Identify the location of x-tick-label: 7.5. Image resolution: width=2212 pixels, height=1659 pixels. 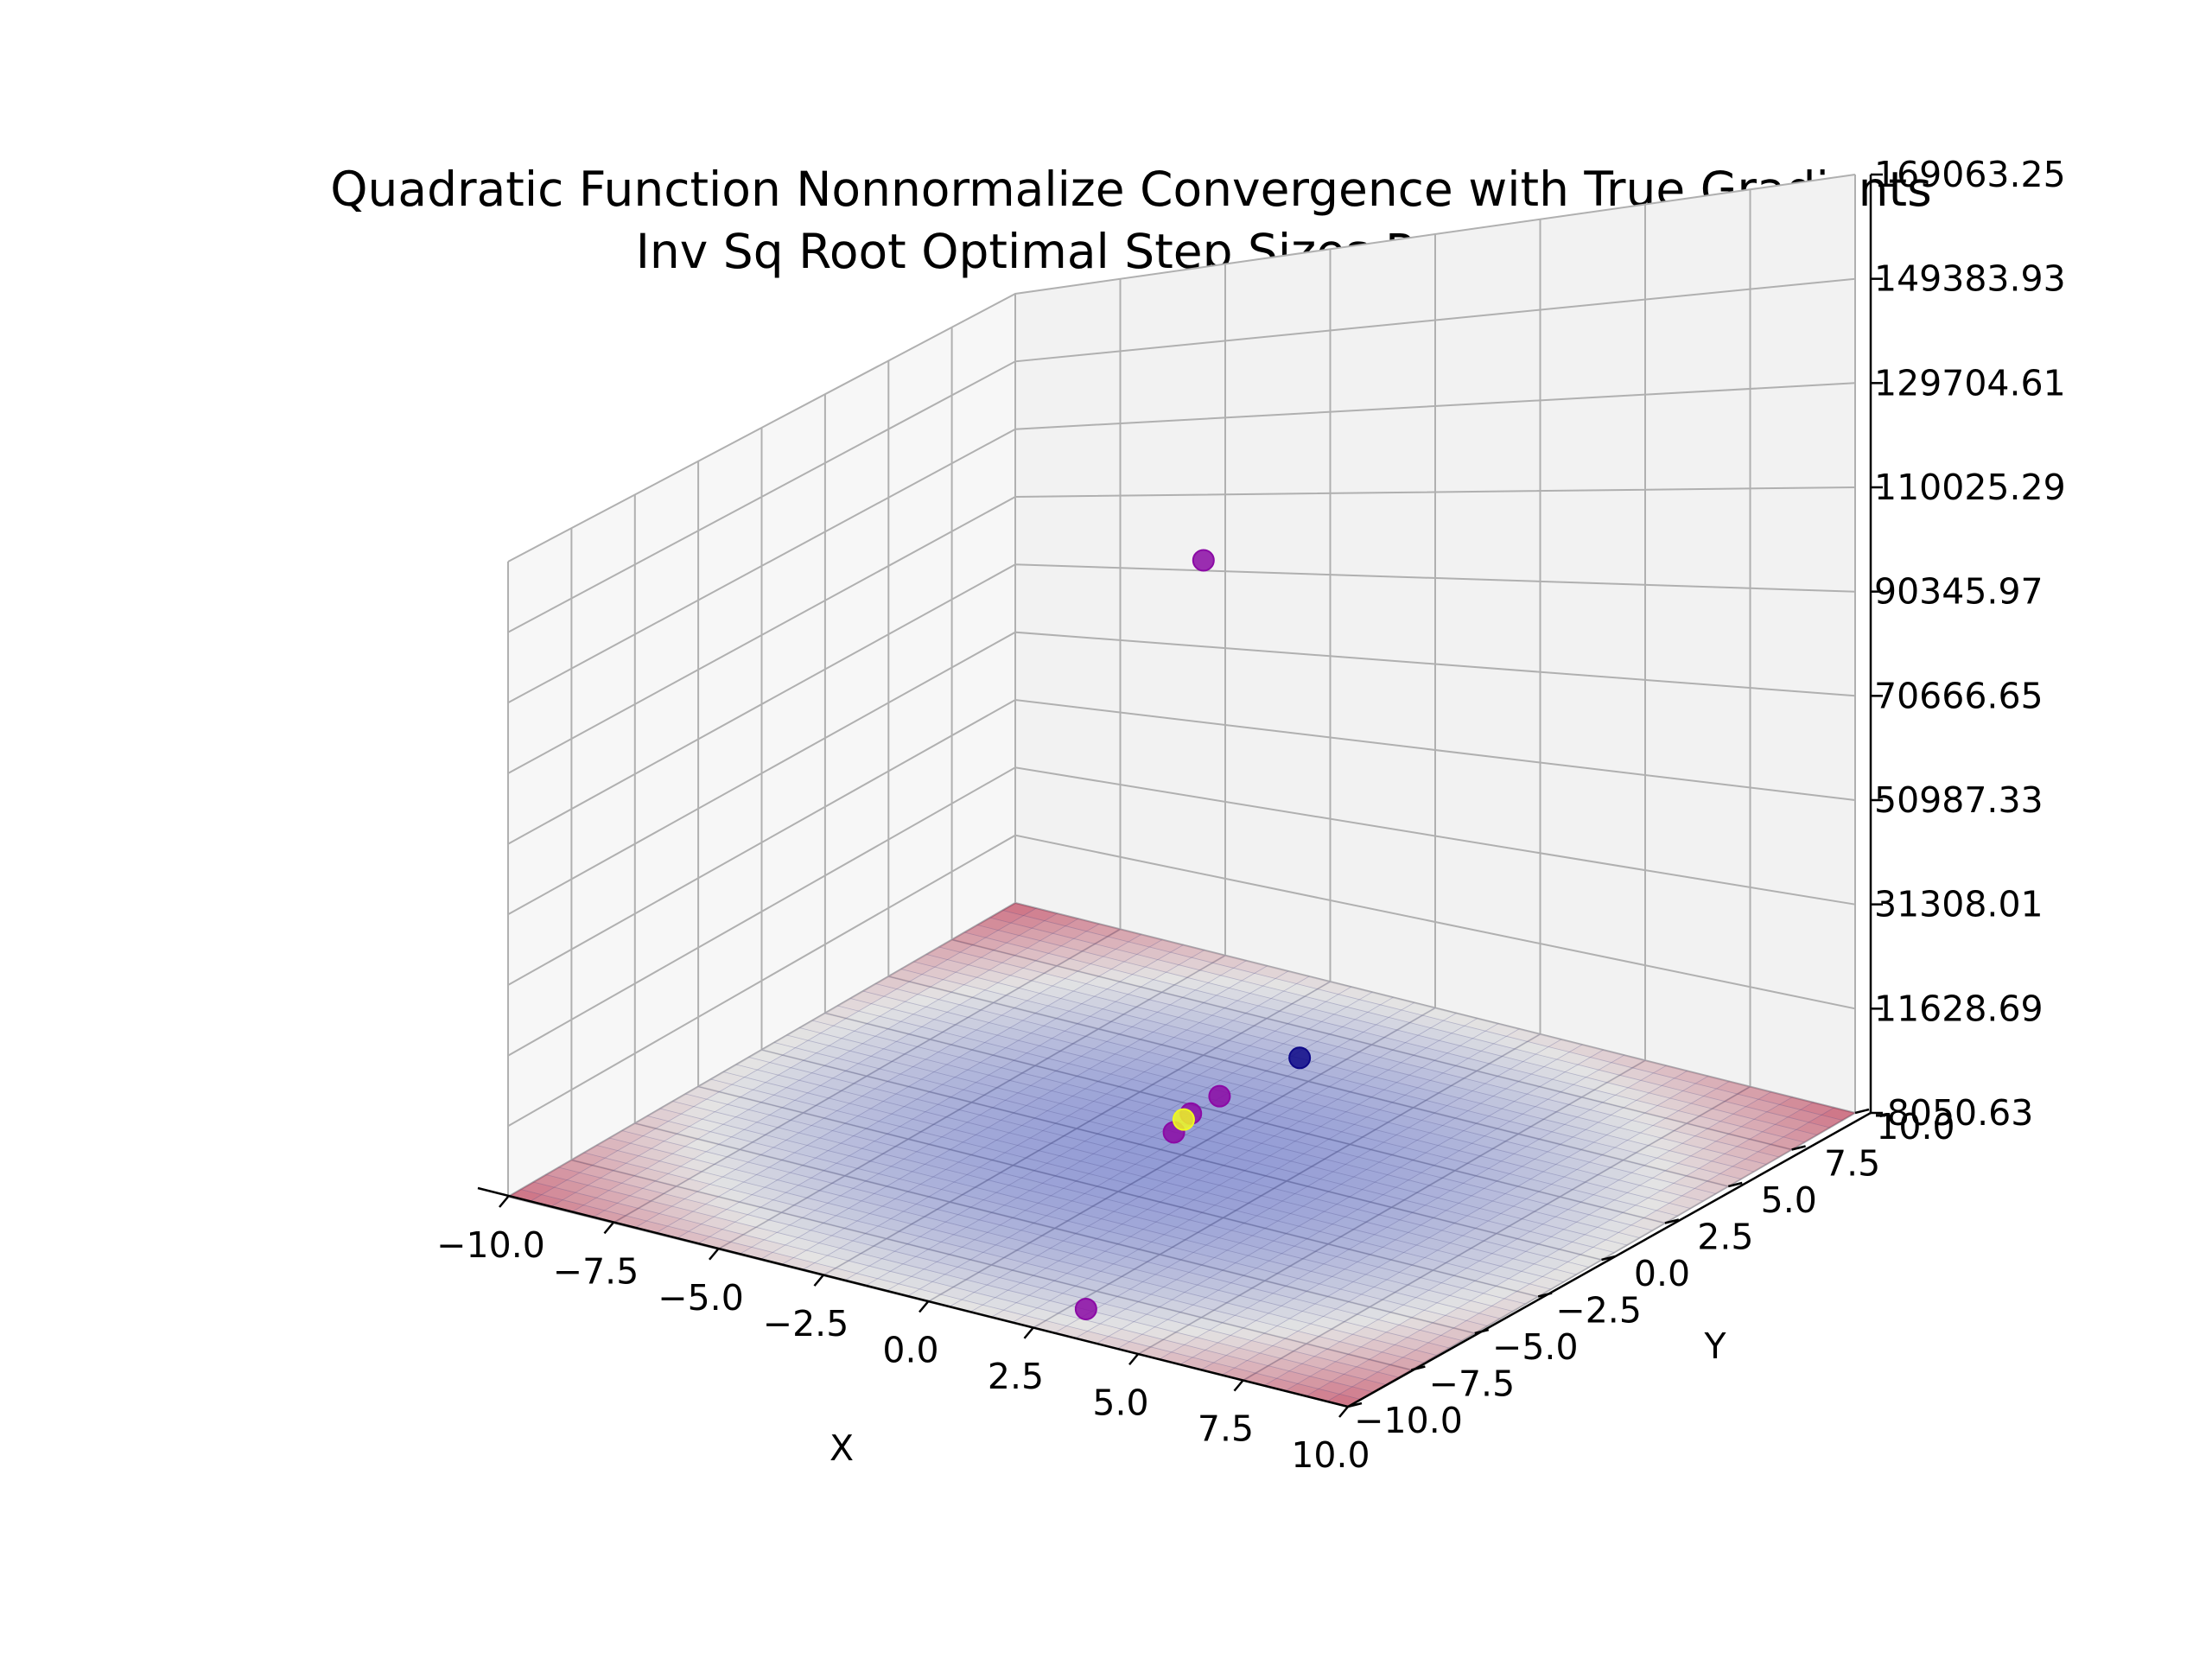
(1226, 1429).